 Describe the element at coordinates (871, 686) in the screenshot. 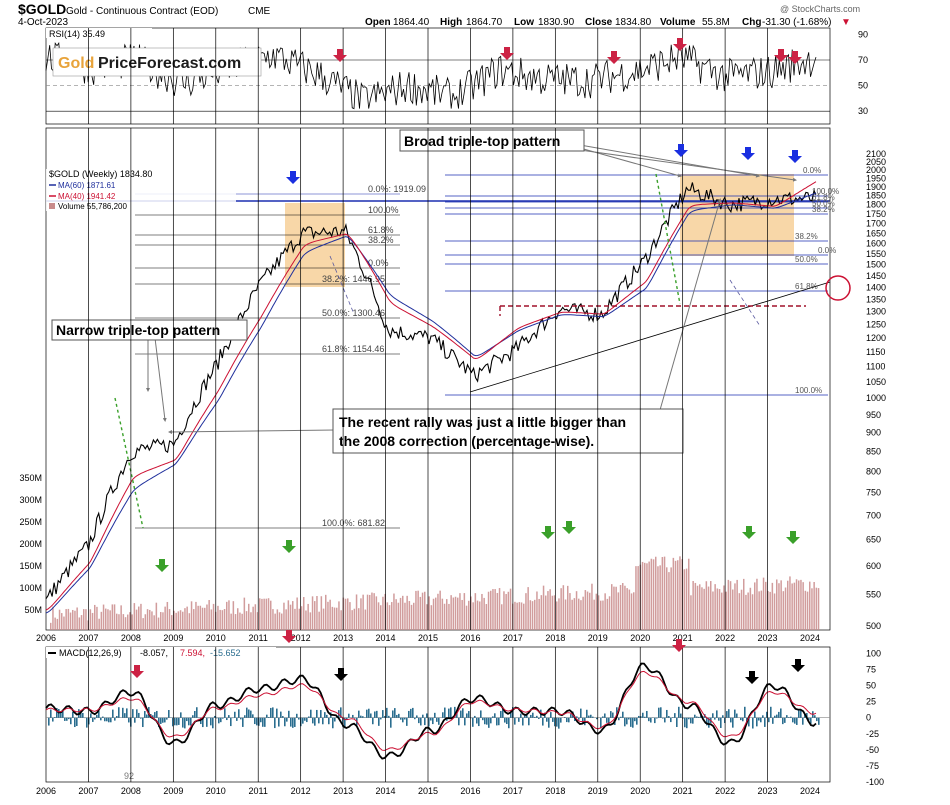

I see `macd-tick-label: 50` at that location.